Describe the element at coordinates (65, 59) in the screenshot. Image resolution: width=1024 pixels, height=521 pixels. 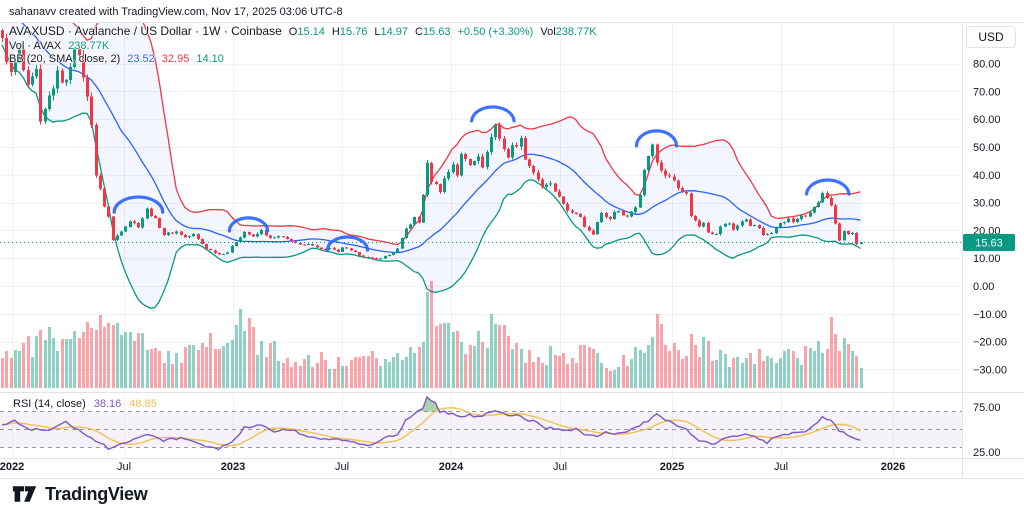
I see `bb-indicator-title: BB (20, SMA, close, 2)` at that location.